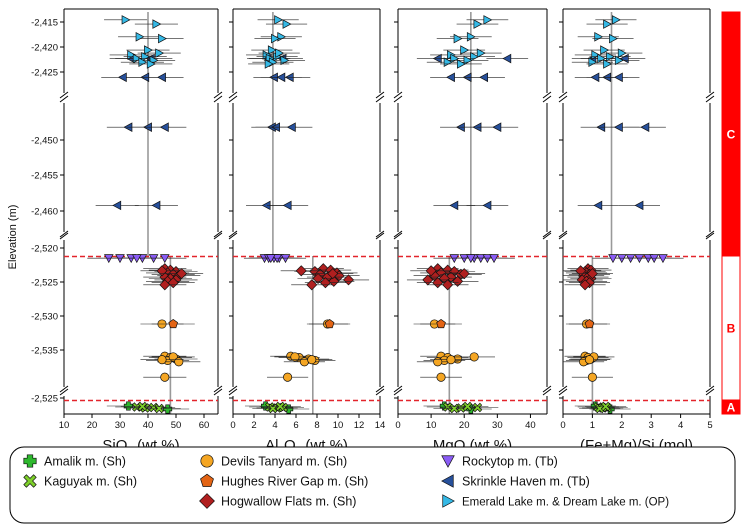 The height and width of the screenshot is (527, 743). I want to click on legend-label: Amalik m. (Sh), so click(85, 462).